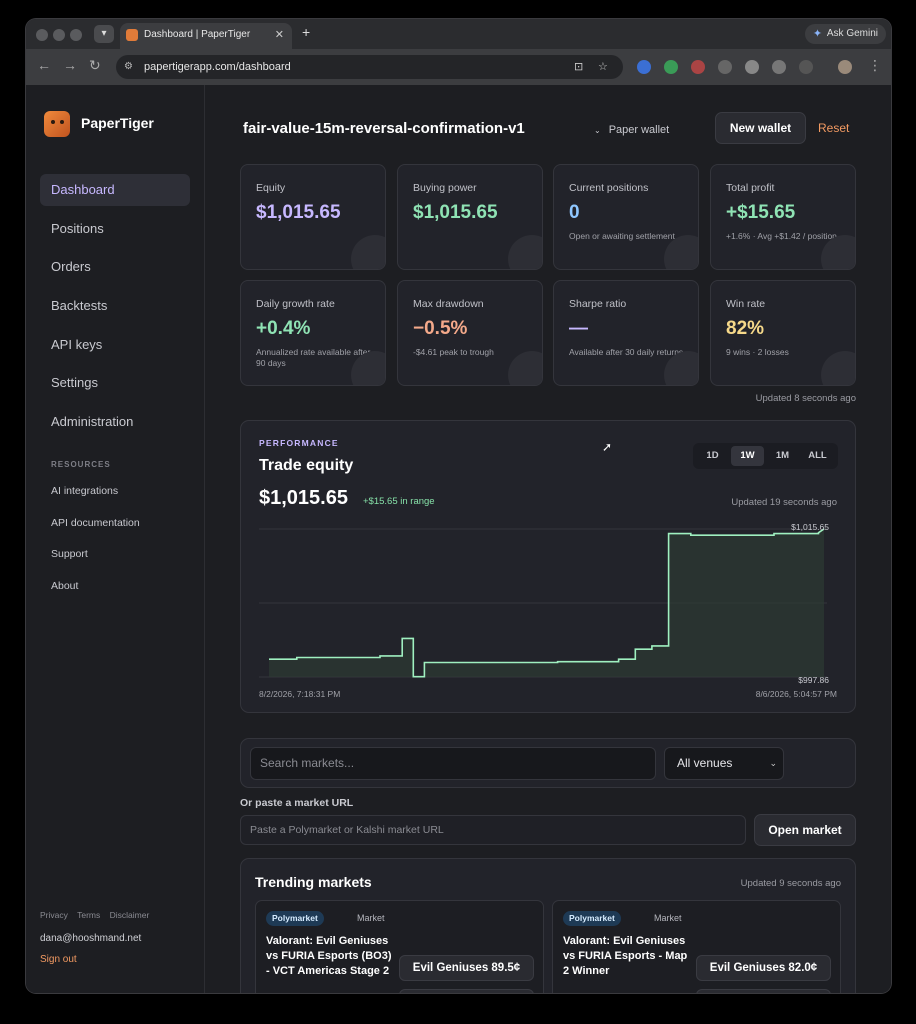 This screenshot has width=916, height=1024. What do you see at coordinates (579, 67) in the screenshot?
I see `install-icon: ⊡` at bounding box center [579, 67].